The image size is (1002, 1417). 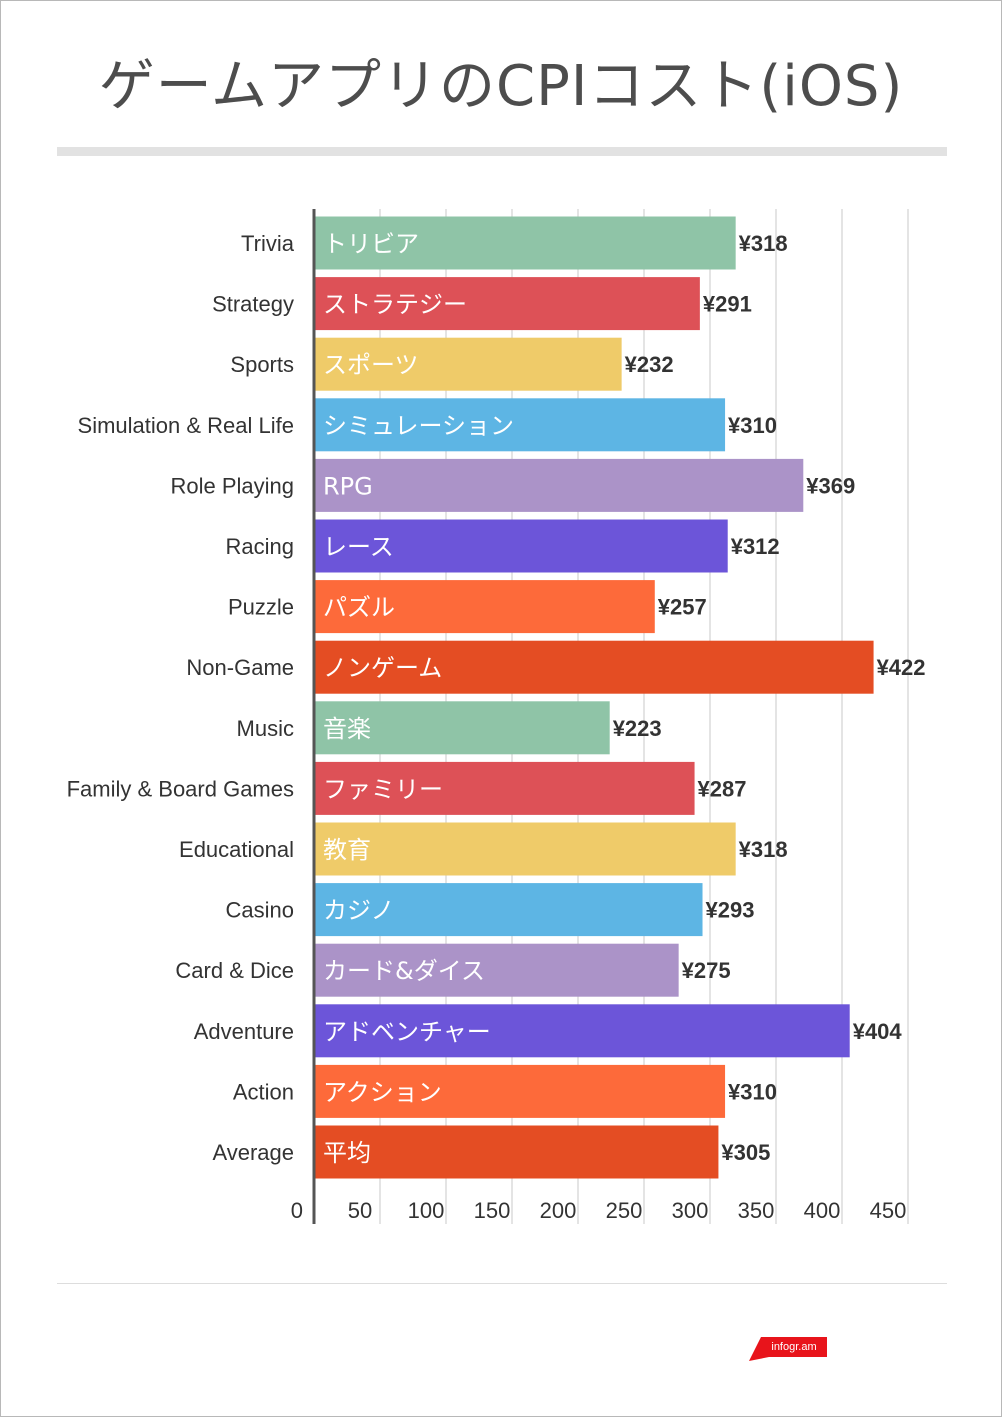 What do you see at coordinates (468, 364) in the screenshot?
I see `bar-sports` at bounding box center [468, 364].